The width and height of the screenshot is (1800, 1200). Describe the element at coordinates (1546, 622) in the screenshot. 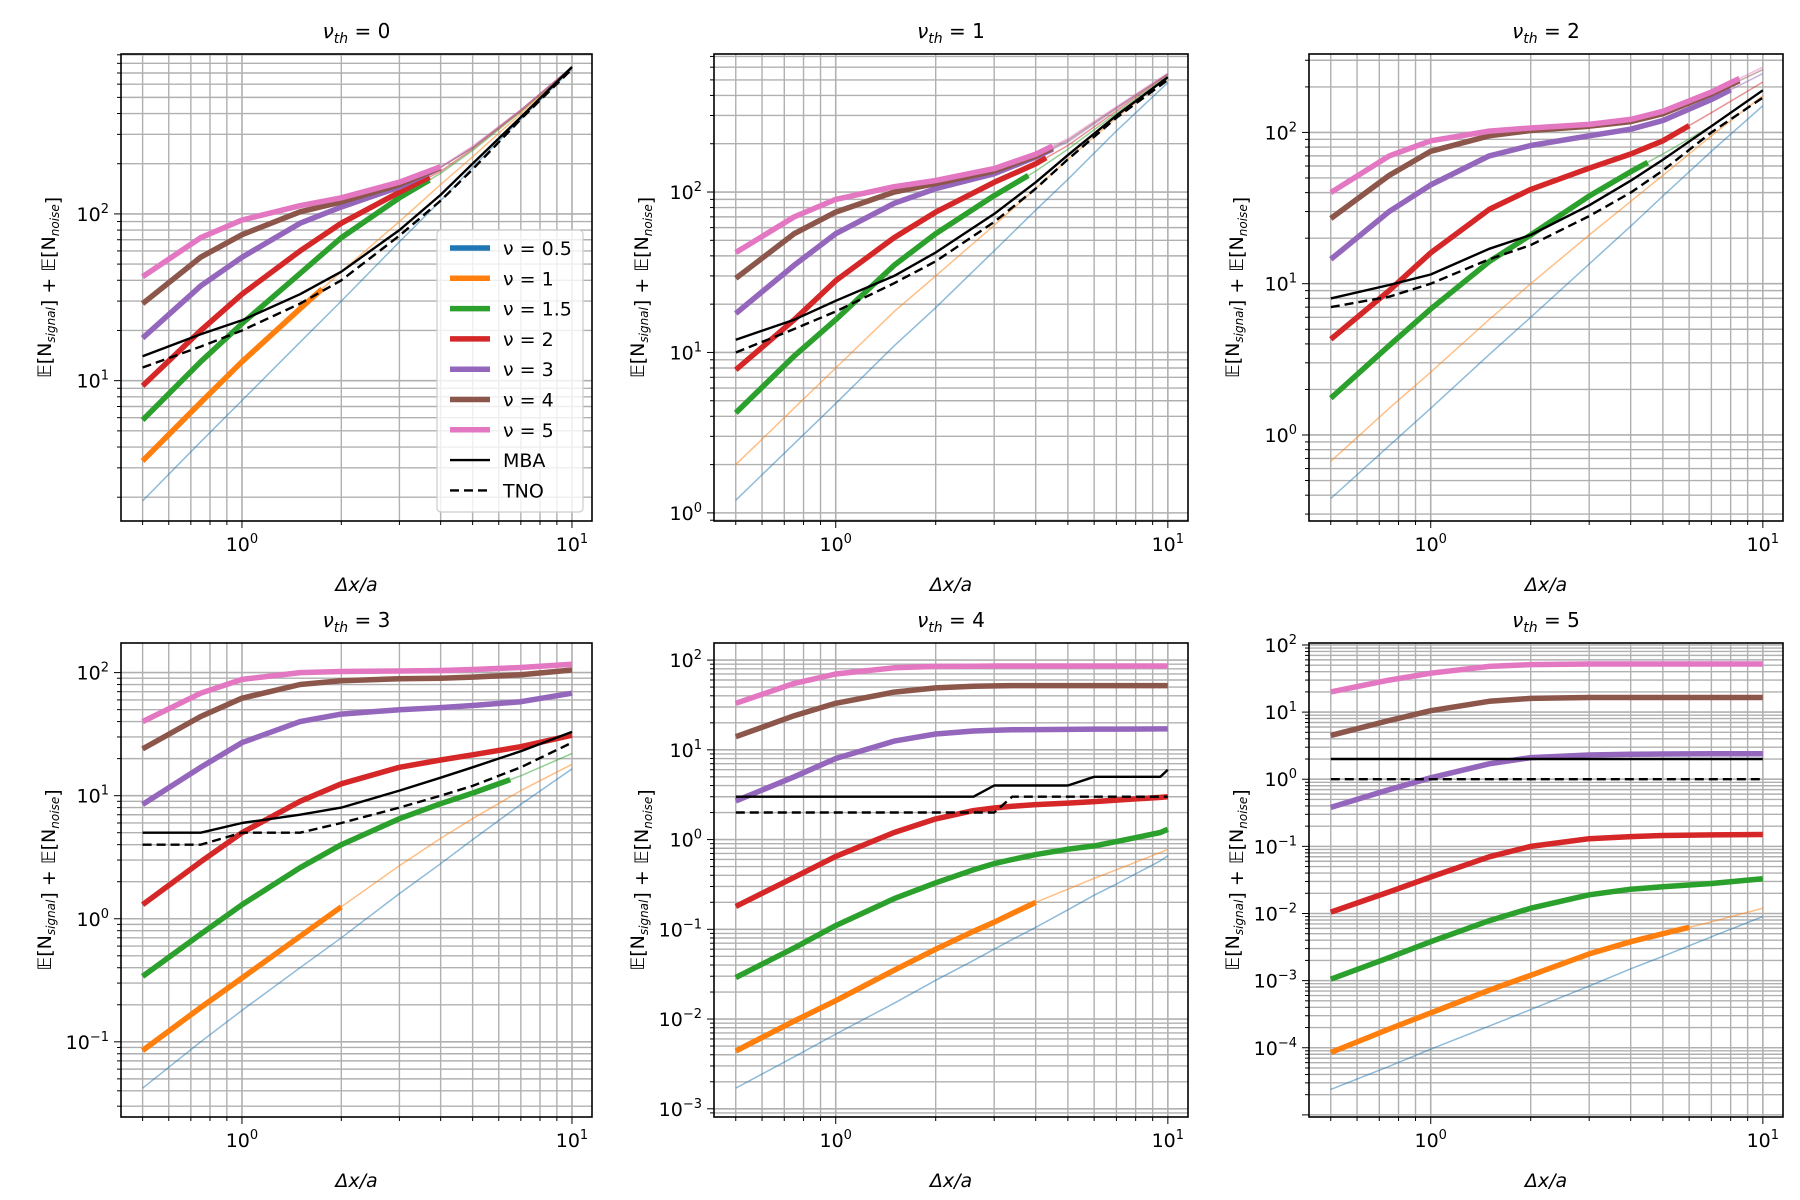

I see `subplot-title: νth = 5` at that location.